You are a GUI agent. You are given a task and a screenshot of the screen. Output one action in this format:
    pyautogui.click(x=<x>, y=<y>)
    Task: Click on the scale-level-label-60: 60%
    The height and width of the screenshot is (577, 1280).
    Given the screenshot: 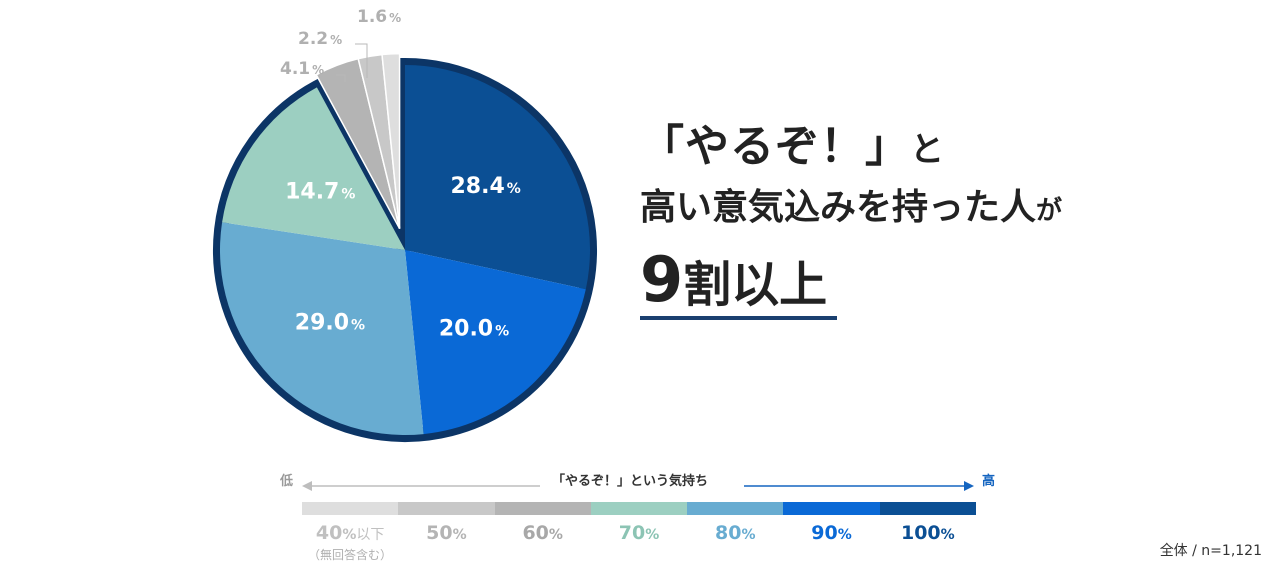 What is the action you would take?
    pyautogui.click(x=543, y=533)
    